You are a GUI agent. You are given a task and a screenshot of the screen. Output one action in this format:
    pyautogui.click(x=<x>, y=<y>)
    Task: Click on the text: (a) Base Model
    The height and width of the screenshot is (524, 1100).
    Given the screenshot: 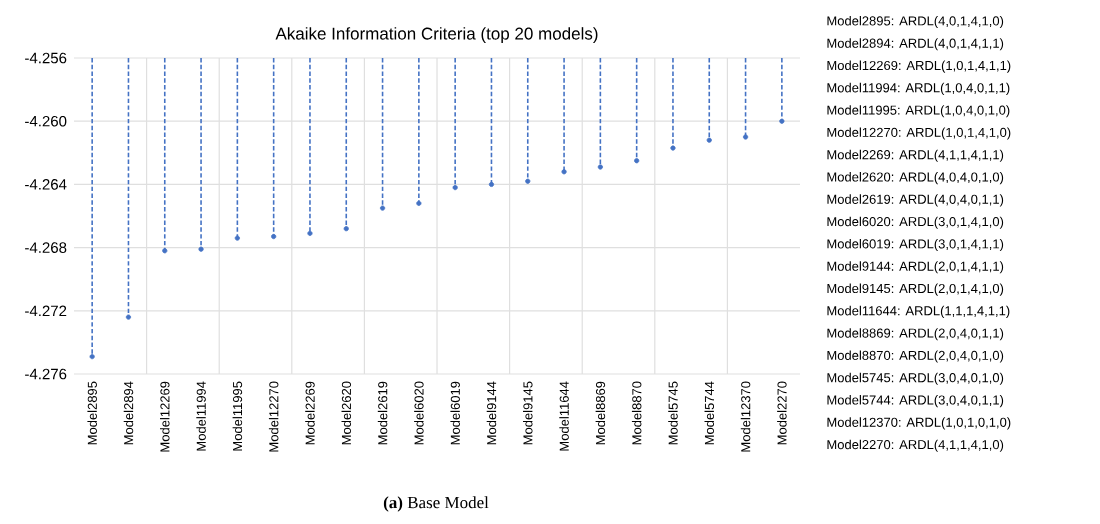 What is the action you would take?
    pyautogui.click(x=436, y=504)
    